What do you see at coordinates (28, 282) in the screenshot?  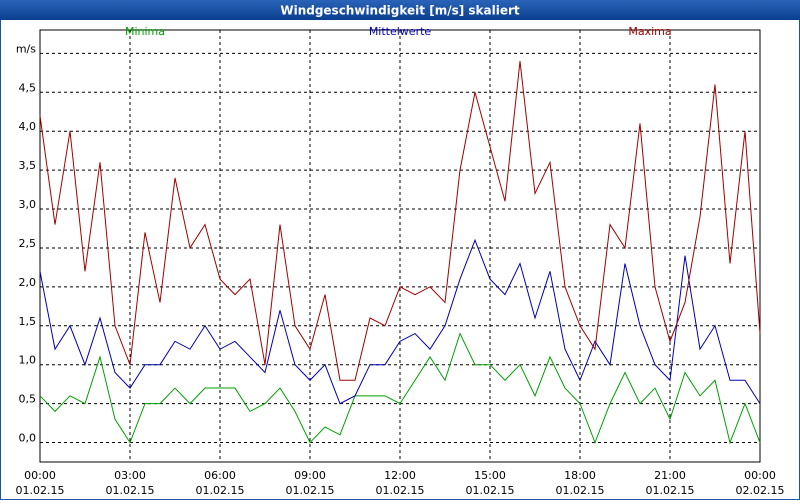 I see `y-tick-label: 2,0` at bounding box center [28, 282].